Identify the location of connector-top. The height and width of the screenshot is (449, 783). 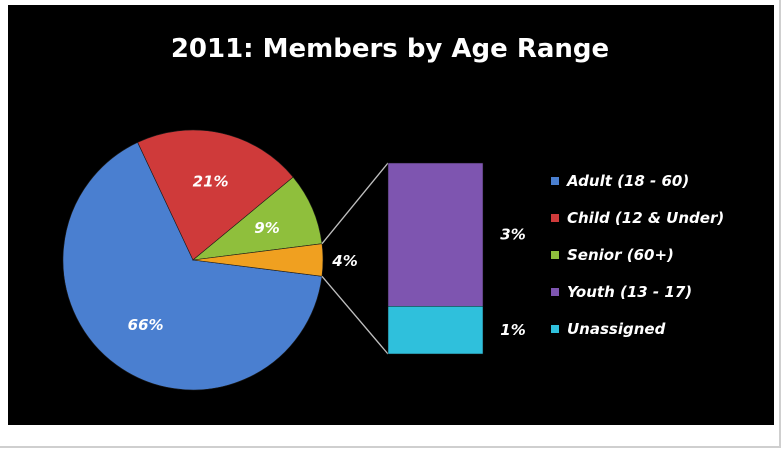
(355, 203).